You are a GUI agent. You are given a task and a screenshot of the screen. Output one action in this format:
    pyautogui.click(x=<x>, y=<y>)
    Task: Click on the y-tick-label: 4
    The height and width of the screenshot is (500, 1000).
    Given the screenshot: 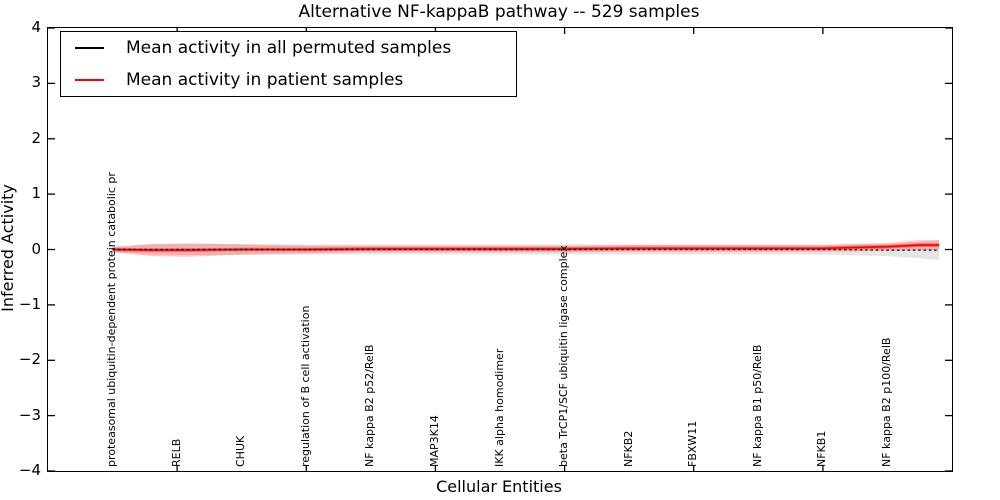 What is the action you would take?
    pyautogui.click(x=36, y=27)
    